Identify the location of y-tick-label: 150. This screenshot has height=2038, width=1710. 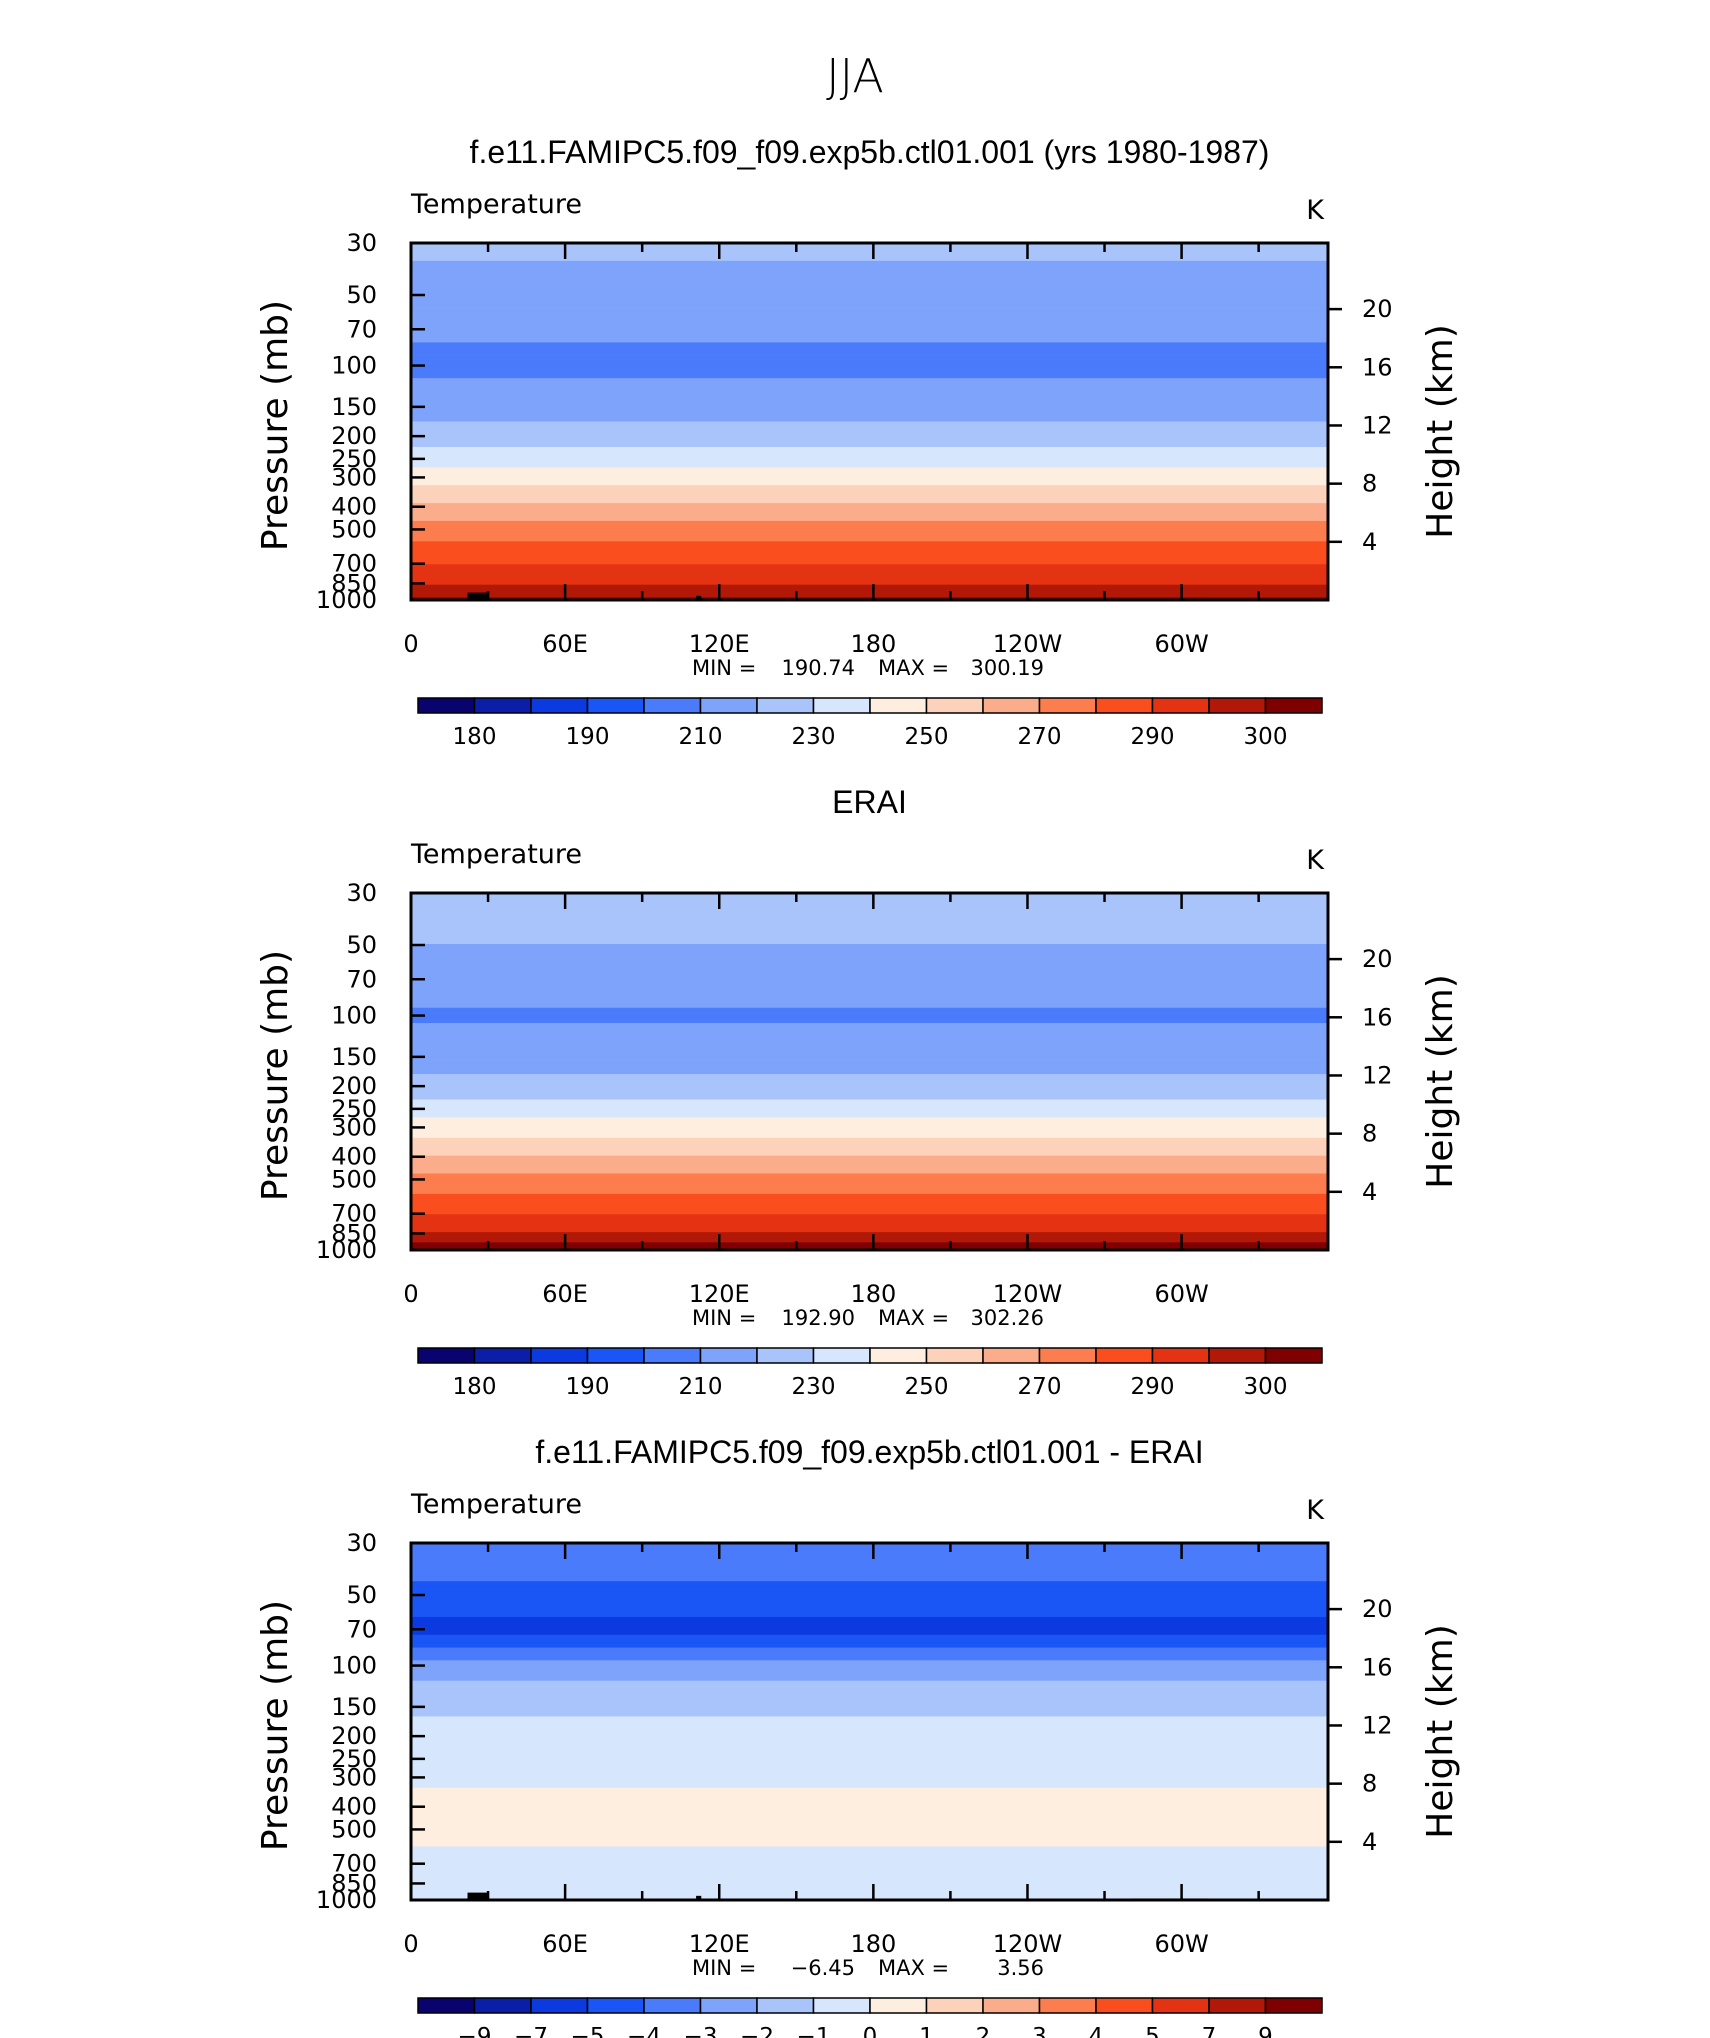
(354, 1057).